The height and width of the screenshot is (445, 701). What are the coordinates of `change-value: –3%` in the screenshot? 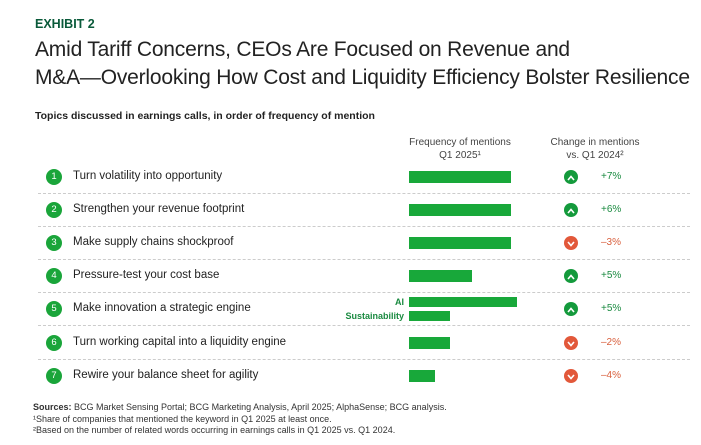 It's located at (611, 242).